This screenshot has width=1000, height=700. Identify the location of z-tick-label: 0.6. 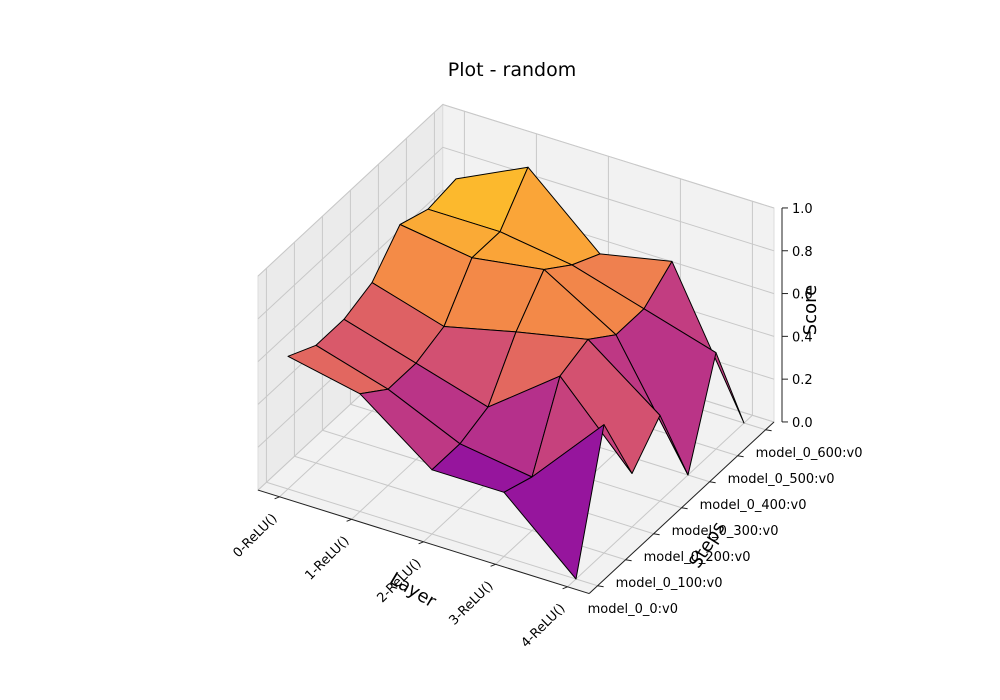
(802, 295).